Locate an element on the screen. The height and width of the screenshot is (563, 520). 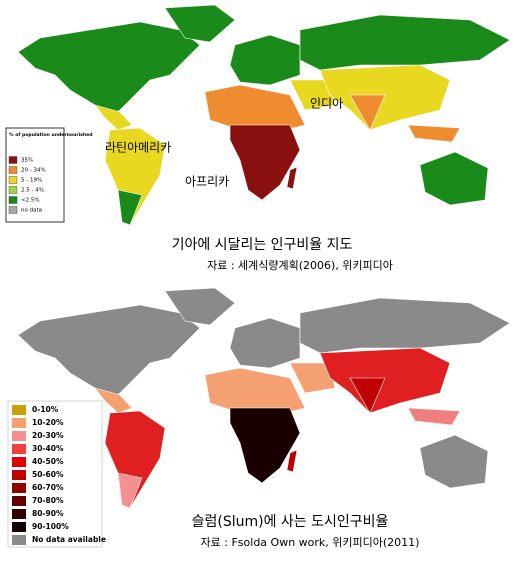
legend-label: No data available is located at coordinates (69, 539).